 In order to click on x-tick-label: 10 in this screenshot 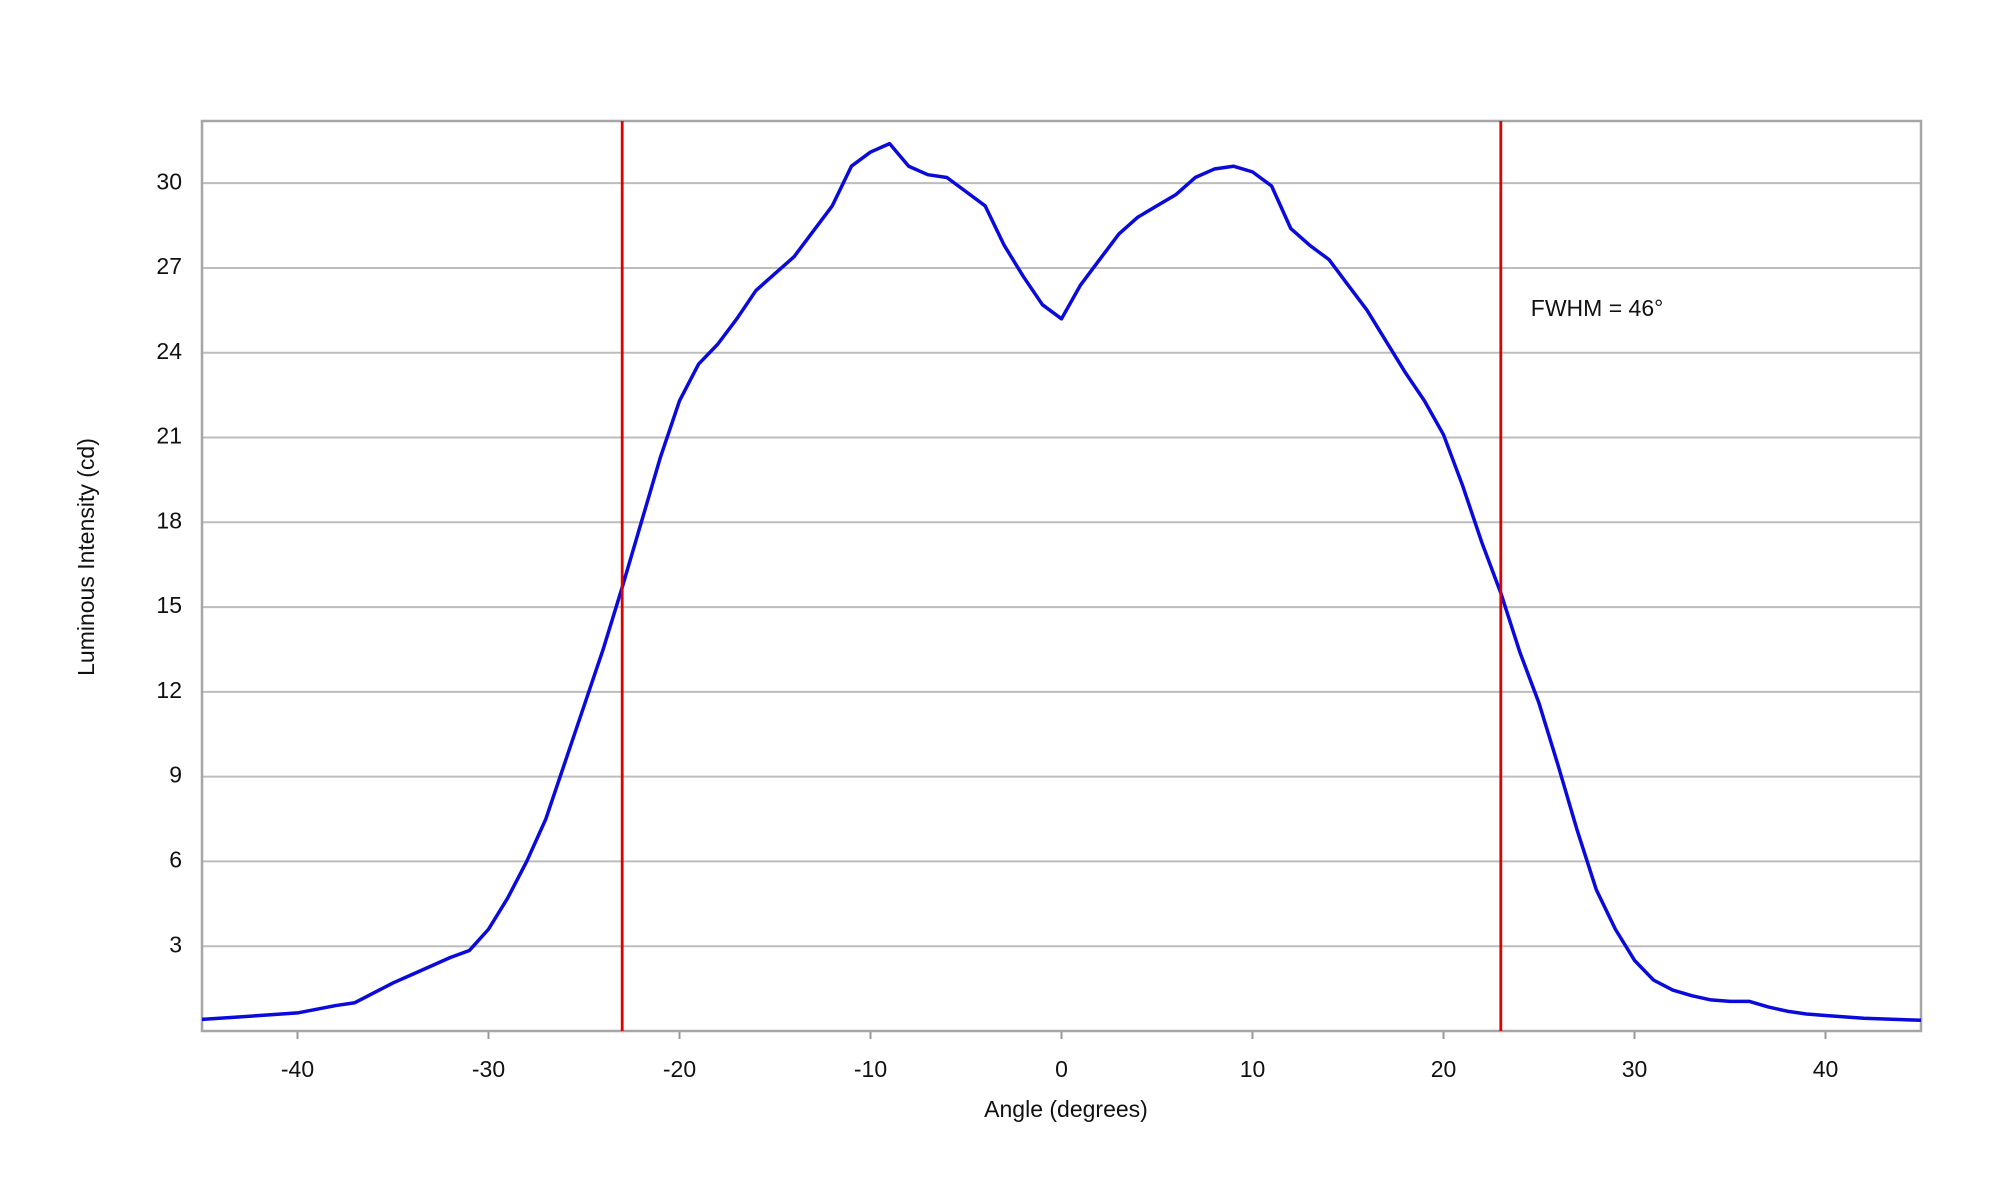, I will do `click(1253, 1069)`.